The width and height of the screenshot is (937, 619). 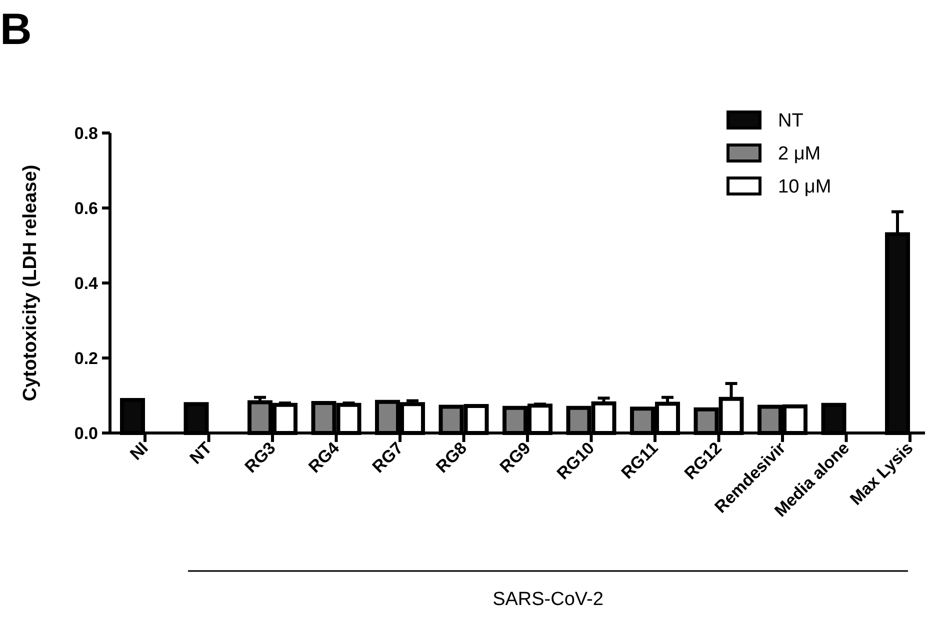 What do you see at coordinates (791, 121) in the screenshot?
I see `legend-label: NT` at bounding box center [791, 121].